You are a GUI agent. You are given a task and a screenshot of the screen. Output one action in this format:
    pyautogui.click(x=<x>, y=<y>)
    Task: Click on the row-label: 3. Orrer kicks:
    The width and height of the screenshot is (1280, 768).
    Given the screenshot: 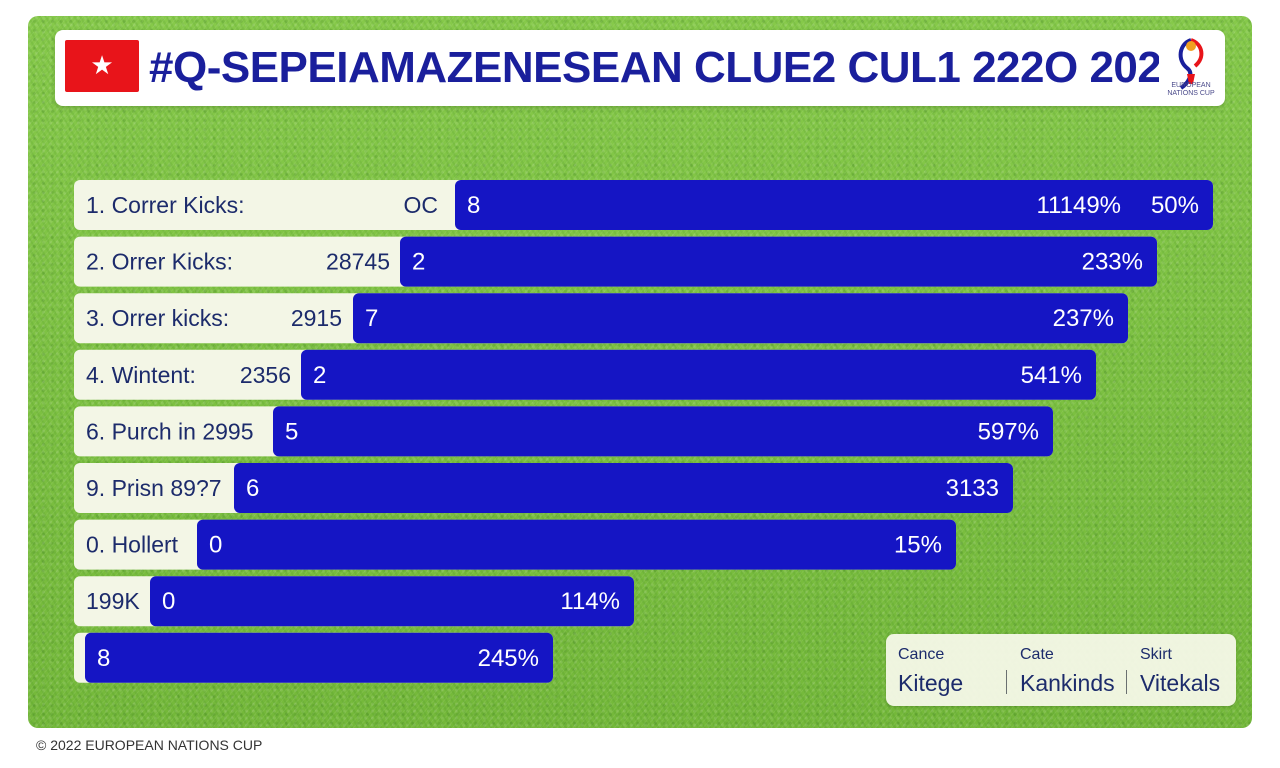 What is the action you would take?
    pyautogui.click(x=157, y=318)
    